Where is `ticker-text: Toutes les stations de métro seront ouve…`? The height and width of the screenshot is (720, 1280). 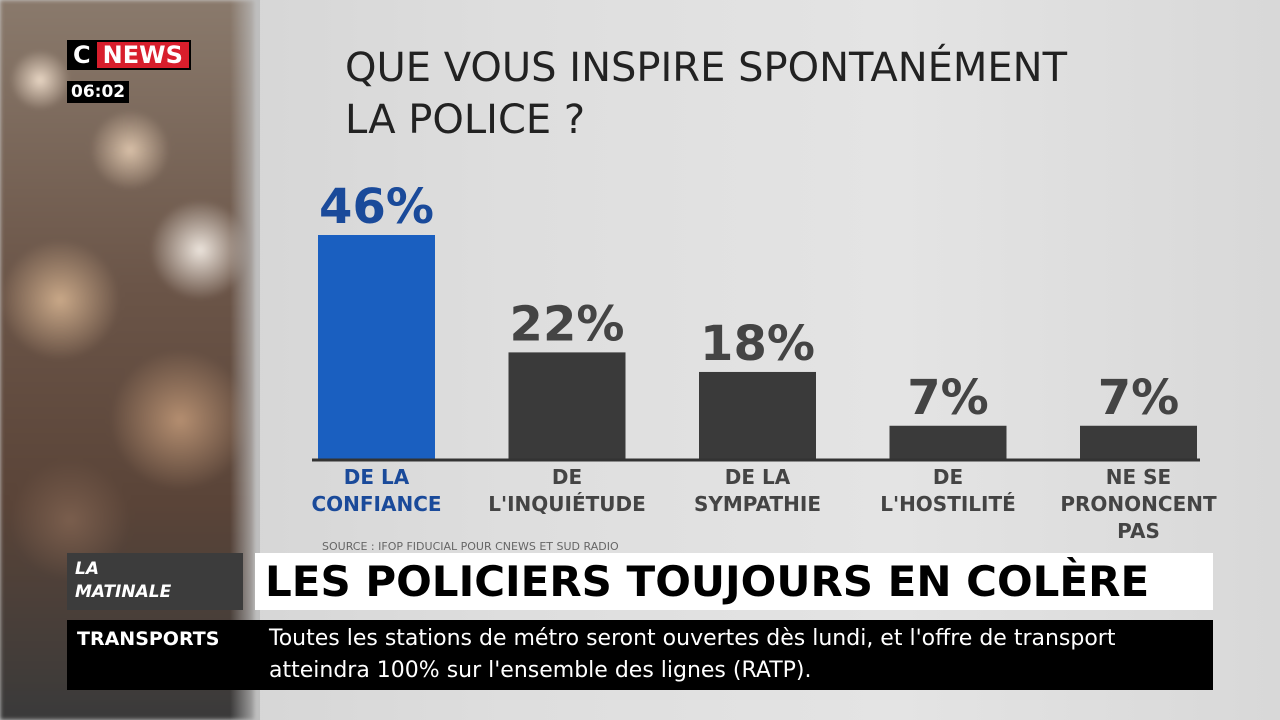 ticker-text: Toutes les stations de métro seront ouve… is located at coordinates (692, 654).